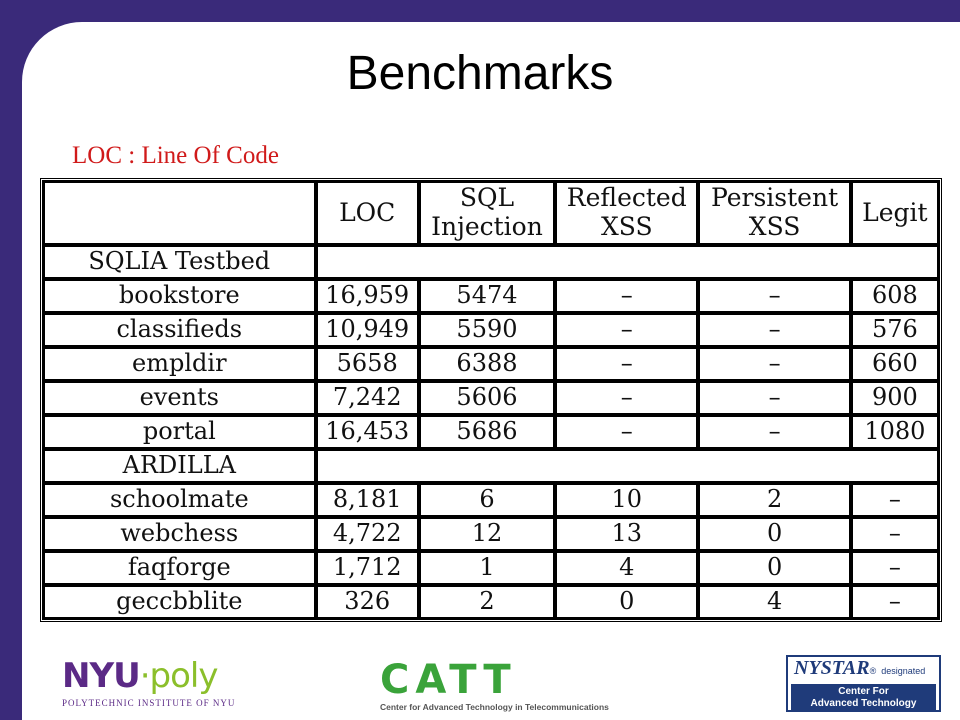  I want to click on value-cell: 326, so click(367, 602).